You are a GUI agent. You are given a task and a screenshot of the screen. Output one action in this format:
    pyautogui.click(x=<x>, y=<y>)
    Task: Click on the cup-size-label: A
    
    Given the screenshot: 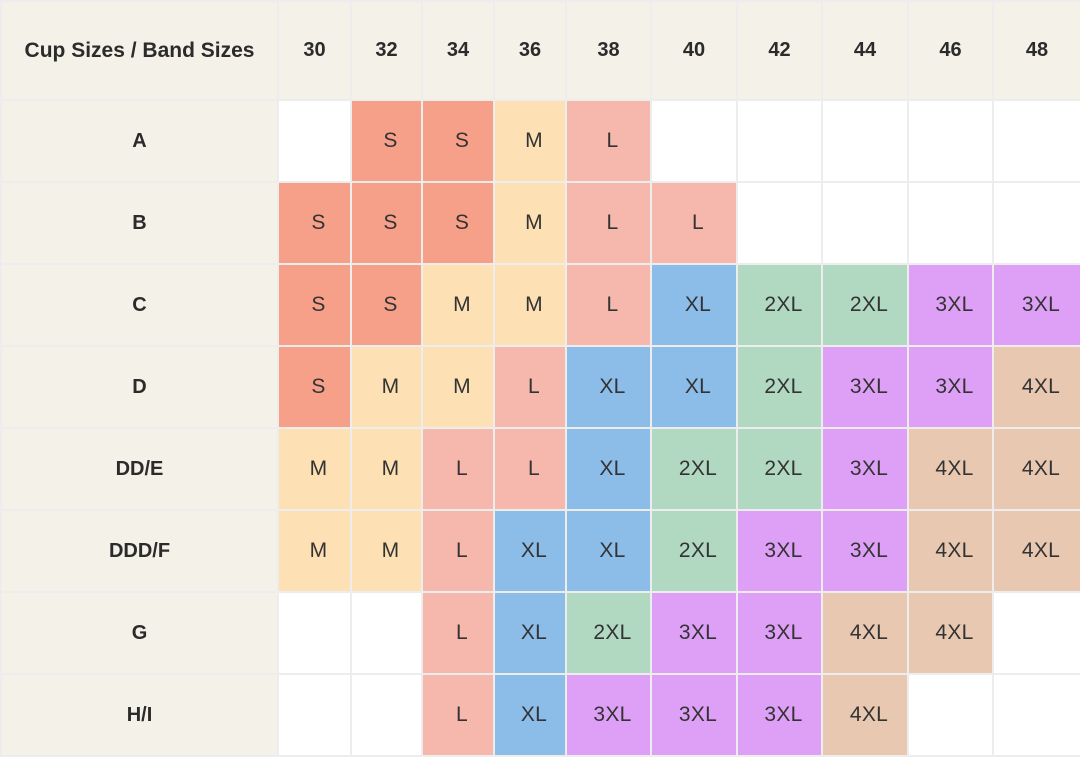 What is the action you would take?
    pyautogui.click(x=139, y=141)
    